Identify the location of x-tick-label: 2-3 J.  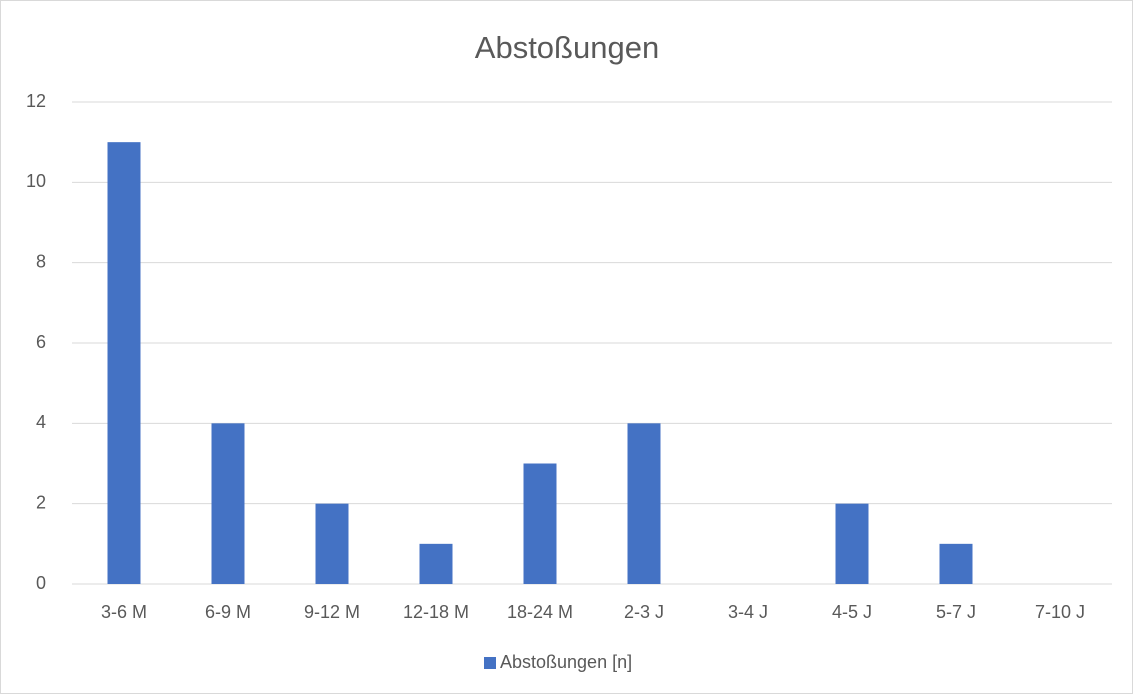
(644, 612).